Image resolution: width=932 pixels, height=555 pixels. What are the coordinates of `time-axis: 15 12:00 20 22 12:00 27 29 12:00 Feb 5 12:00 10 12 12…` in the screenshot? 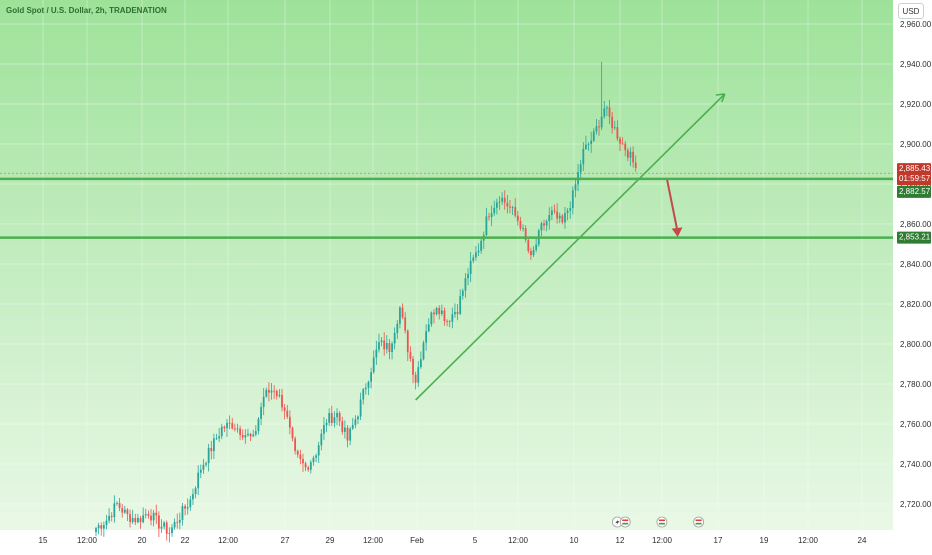 It's located at (453, 540).